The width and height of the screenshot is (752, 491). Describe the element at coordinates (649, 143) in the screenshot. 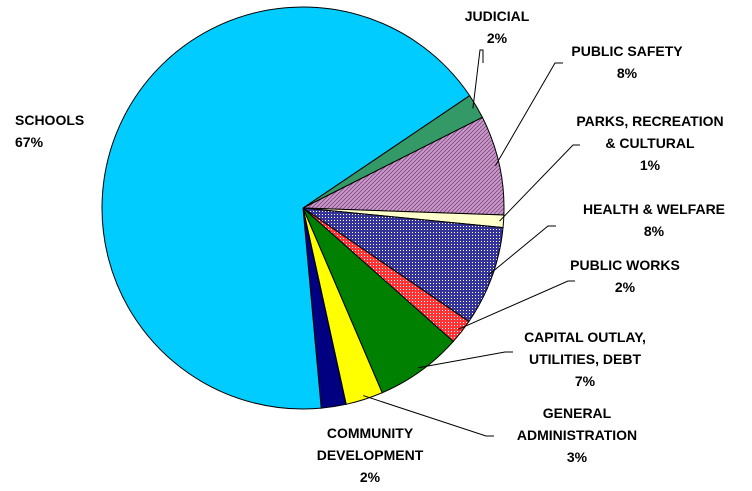

I see `slice-label-parks-recreation: PARKS, RECREATION & CULTURAL 1%` at that location.